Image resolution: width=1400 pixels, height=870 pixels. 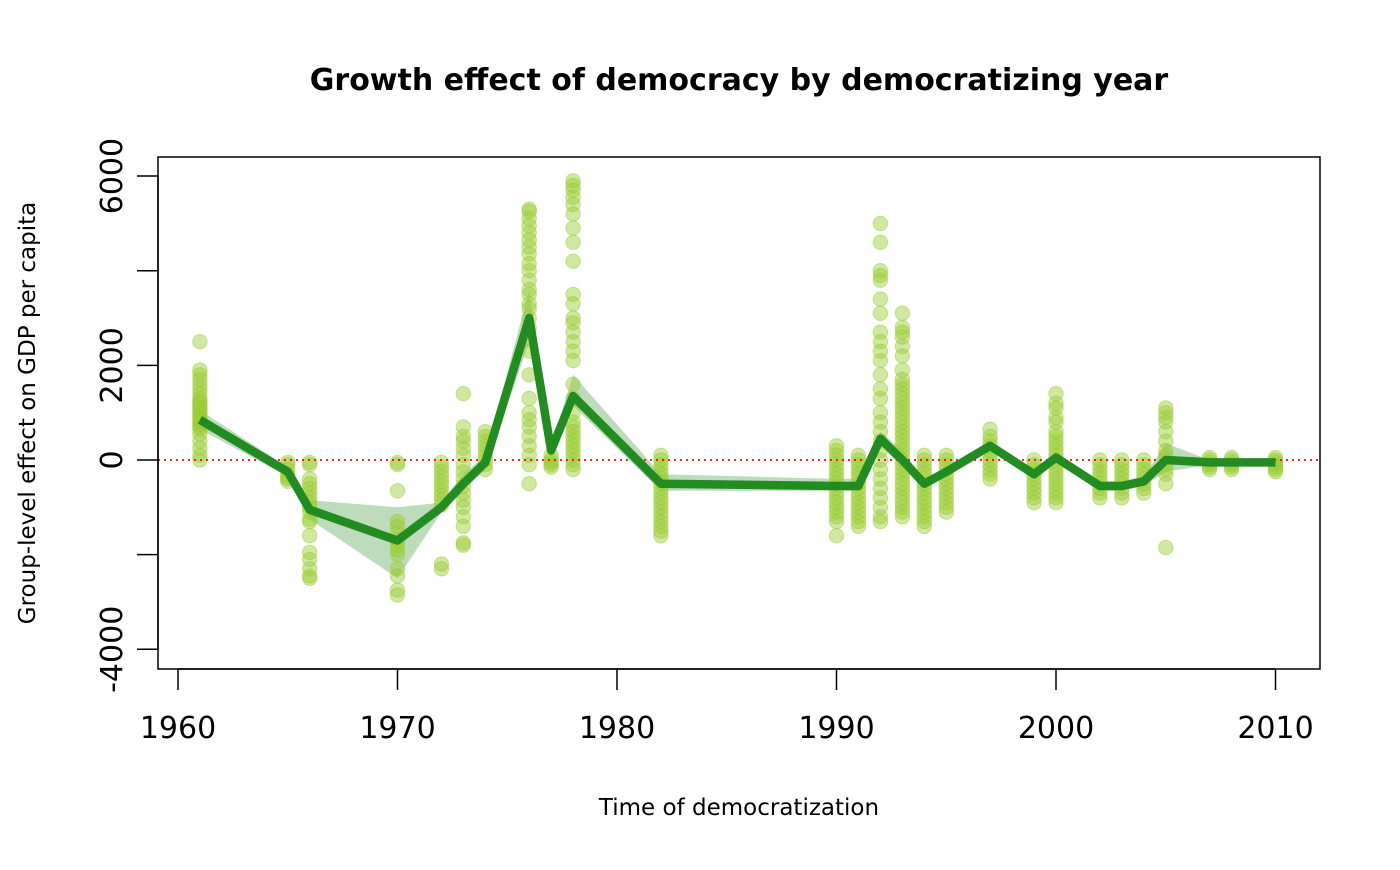 I want to click on y-tick-label: 6000, so click(x=112, y=176).